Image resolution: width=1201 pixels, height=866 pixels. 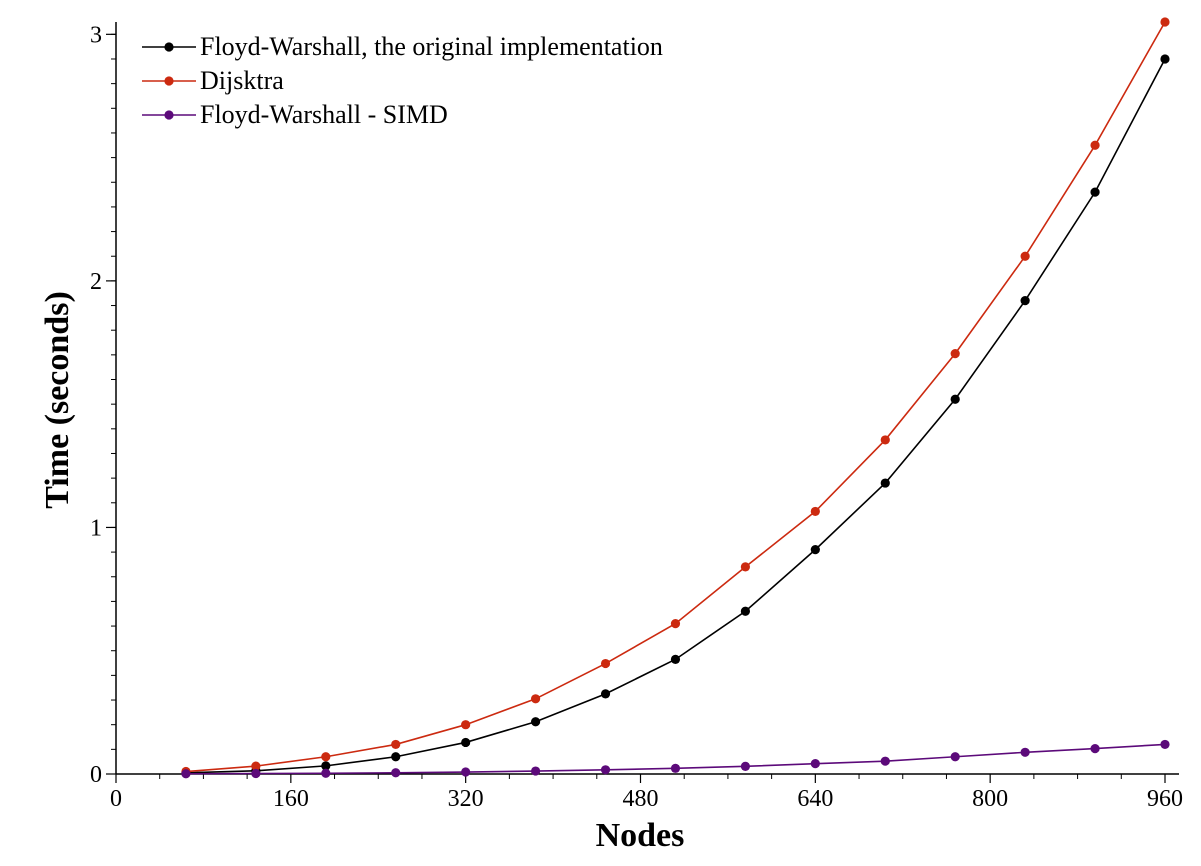 What do you see at coordinates (815, 799) in the screenshot?
I see `x-tick-label: 640` at bounding box center [815, 799].